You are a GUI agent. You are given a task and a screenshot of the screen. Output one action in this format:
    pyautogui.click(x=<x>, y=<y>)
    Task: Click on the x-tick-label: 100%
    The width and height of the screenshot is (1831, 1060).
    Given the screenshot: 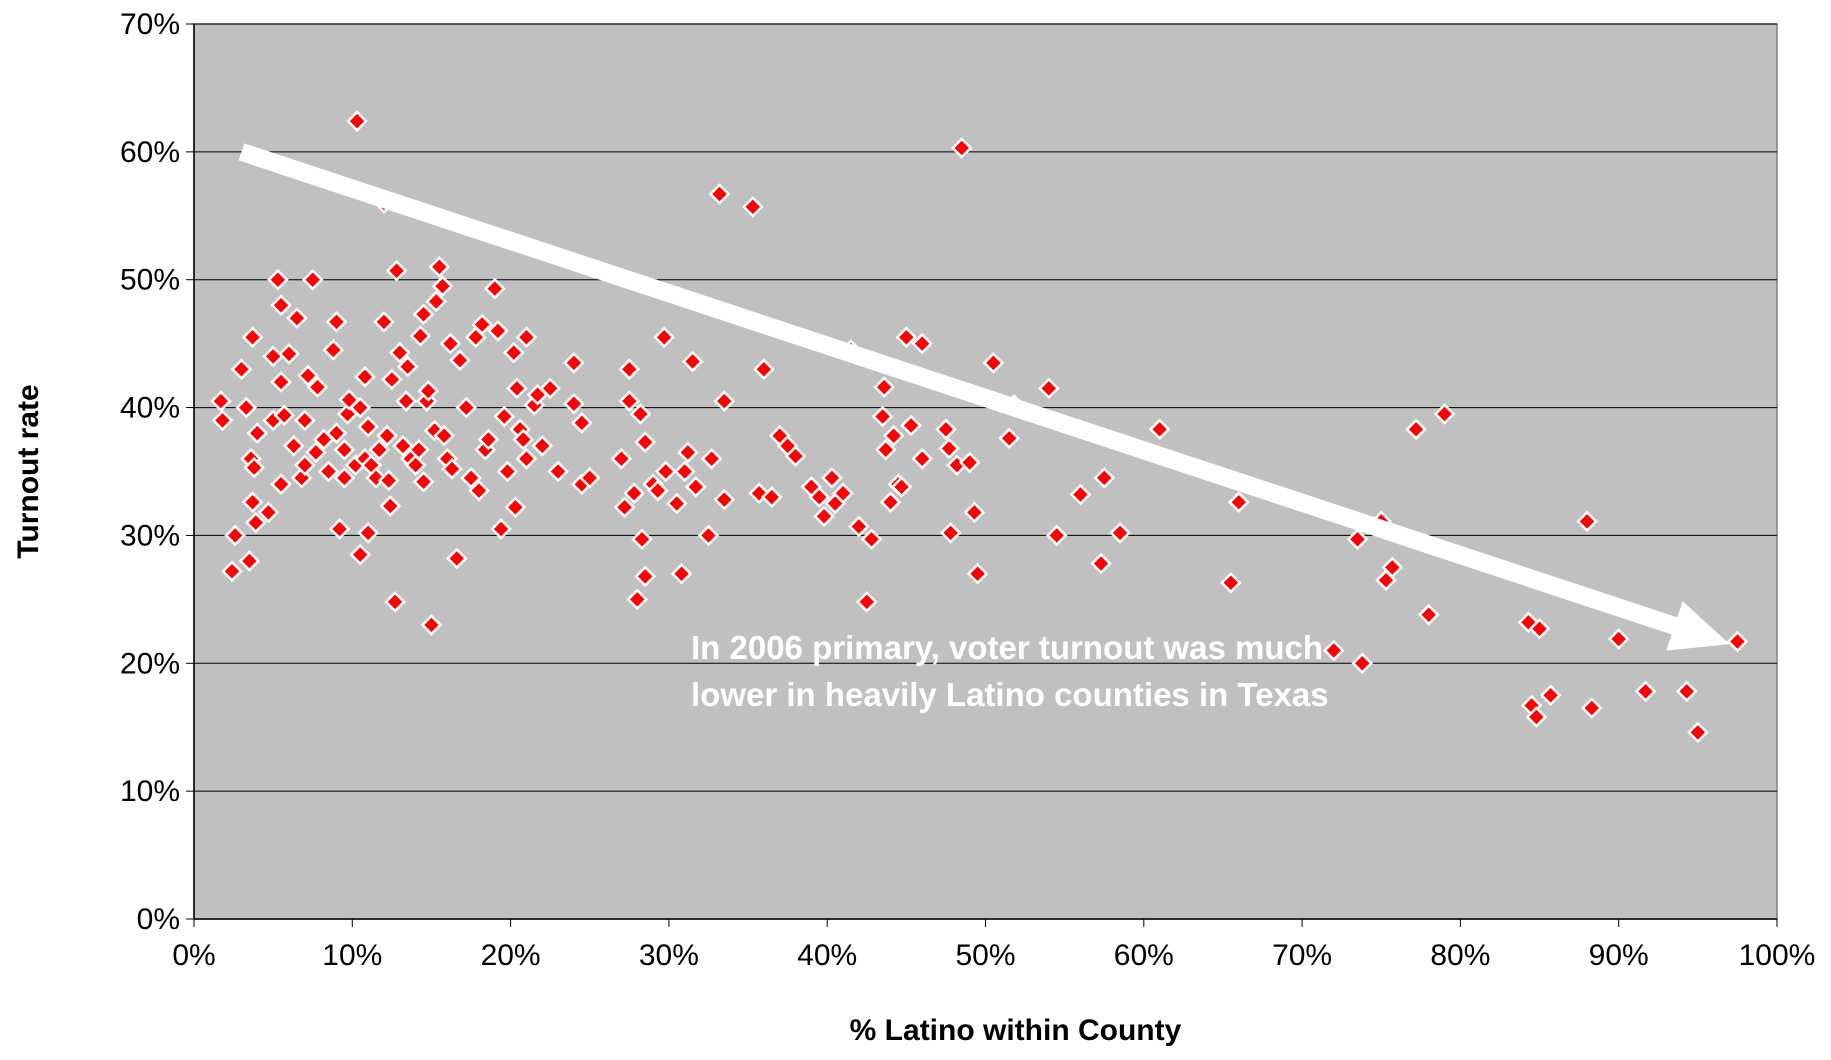 What is the action you would take?
    pyautogui.click(x=1777, y=955)
    